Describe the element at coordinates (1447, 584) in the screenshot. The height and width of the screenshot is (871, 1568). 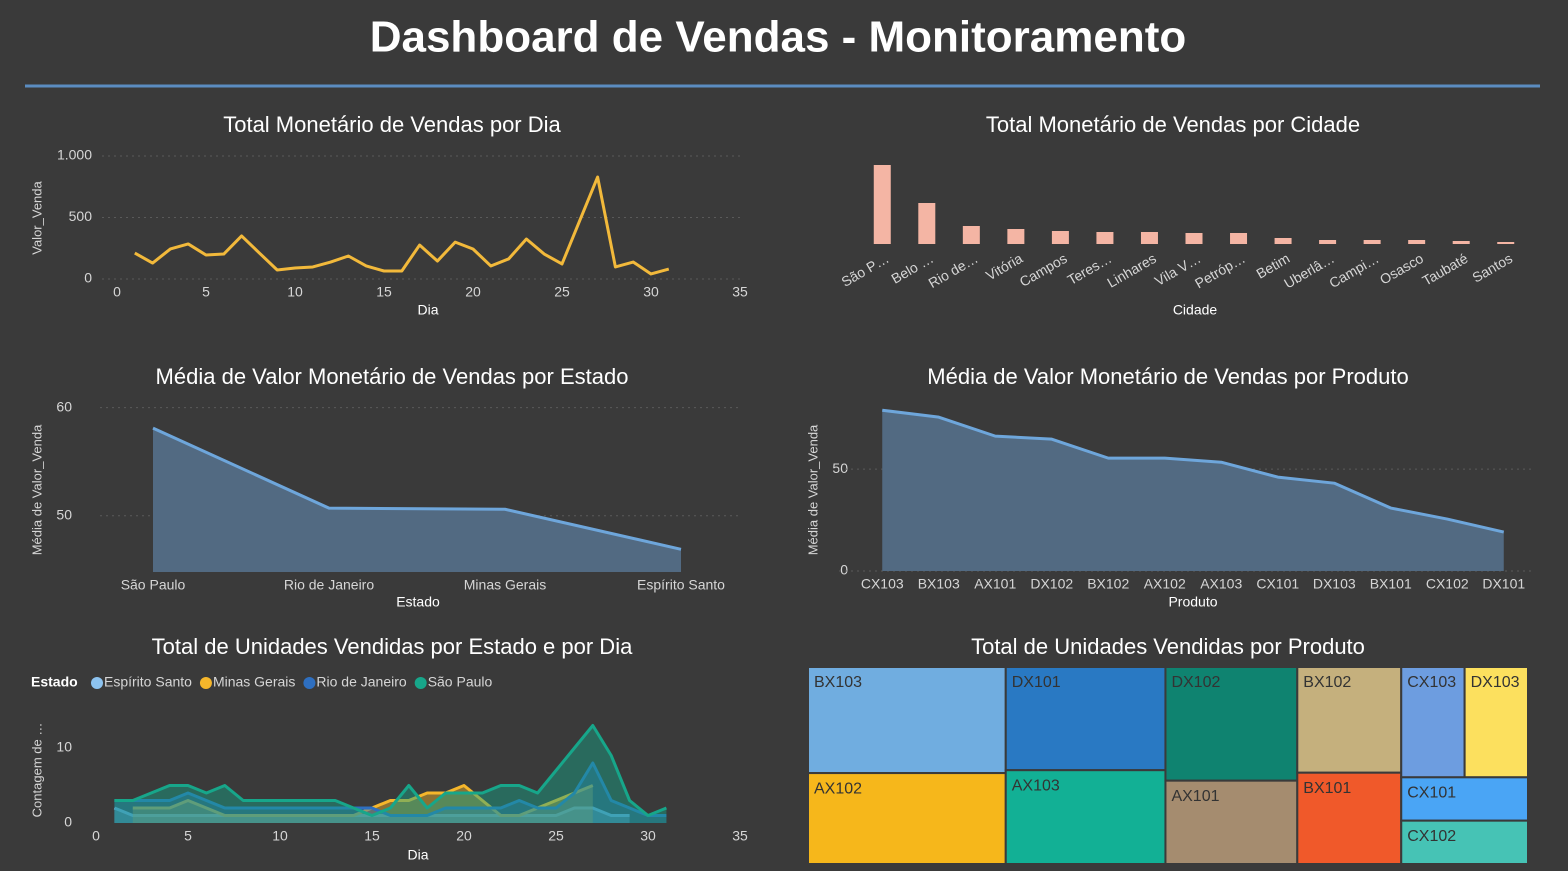
I see `x-tick-label: CX102` at that location.